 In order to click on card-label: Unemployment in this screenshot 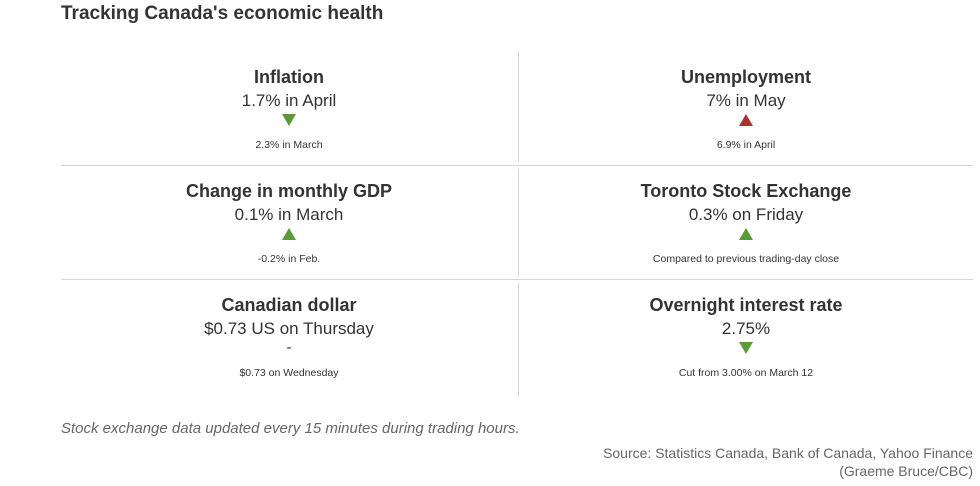, I will do `click(746, 77)`.